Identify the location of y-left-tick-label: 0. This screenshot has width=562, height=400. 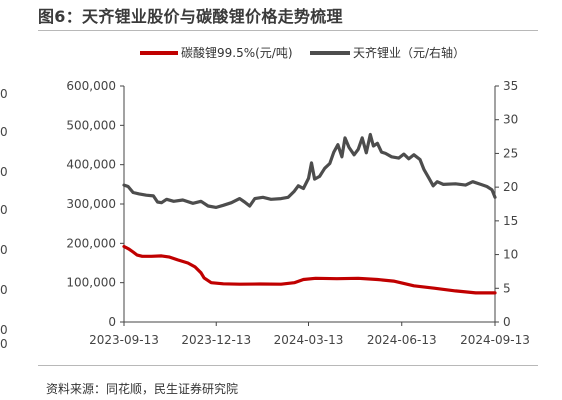
(112, 322).